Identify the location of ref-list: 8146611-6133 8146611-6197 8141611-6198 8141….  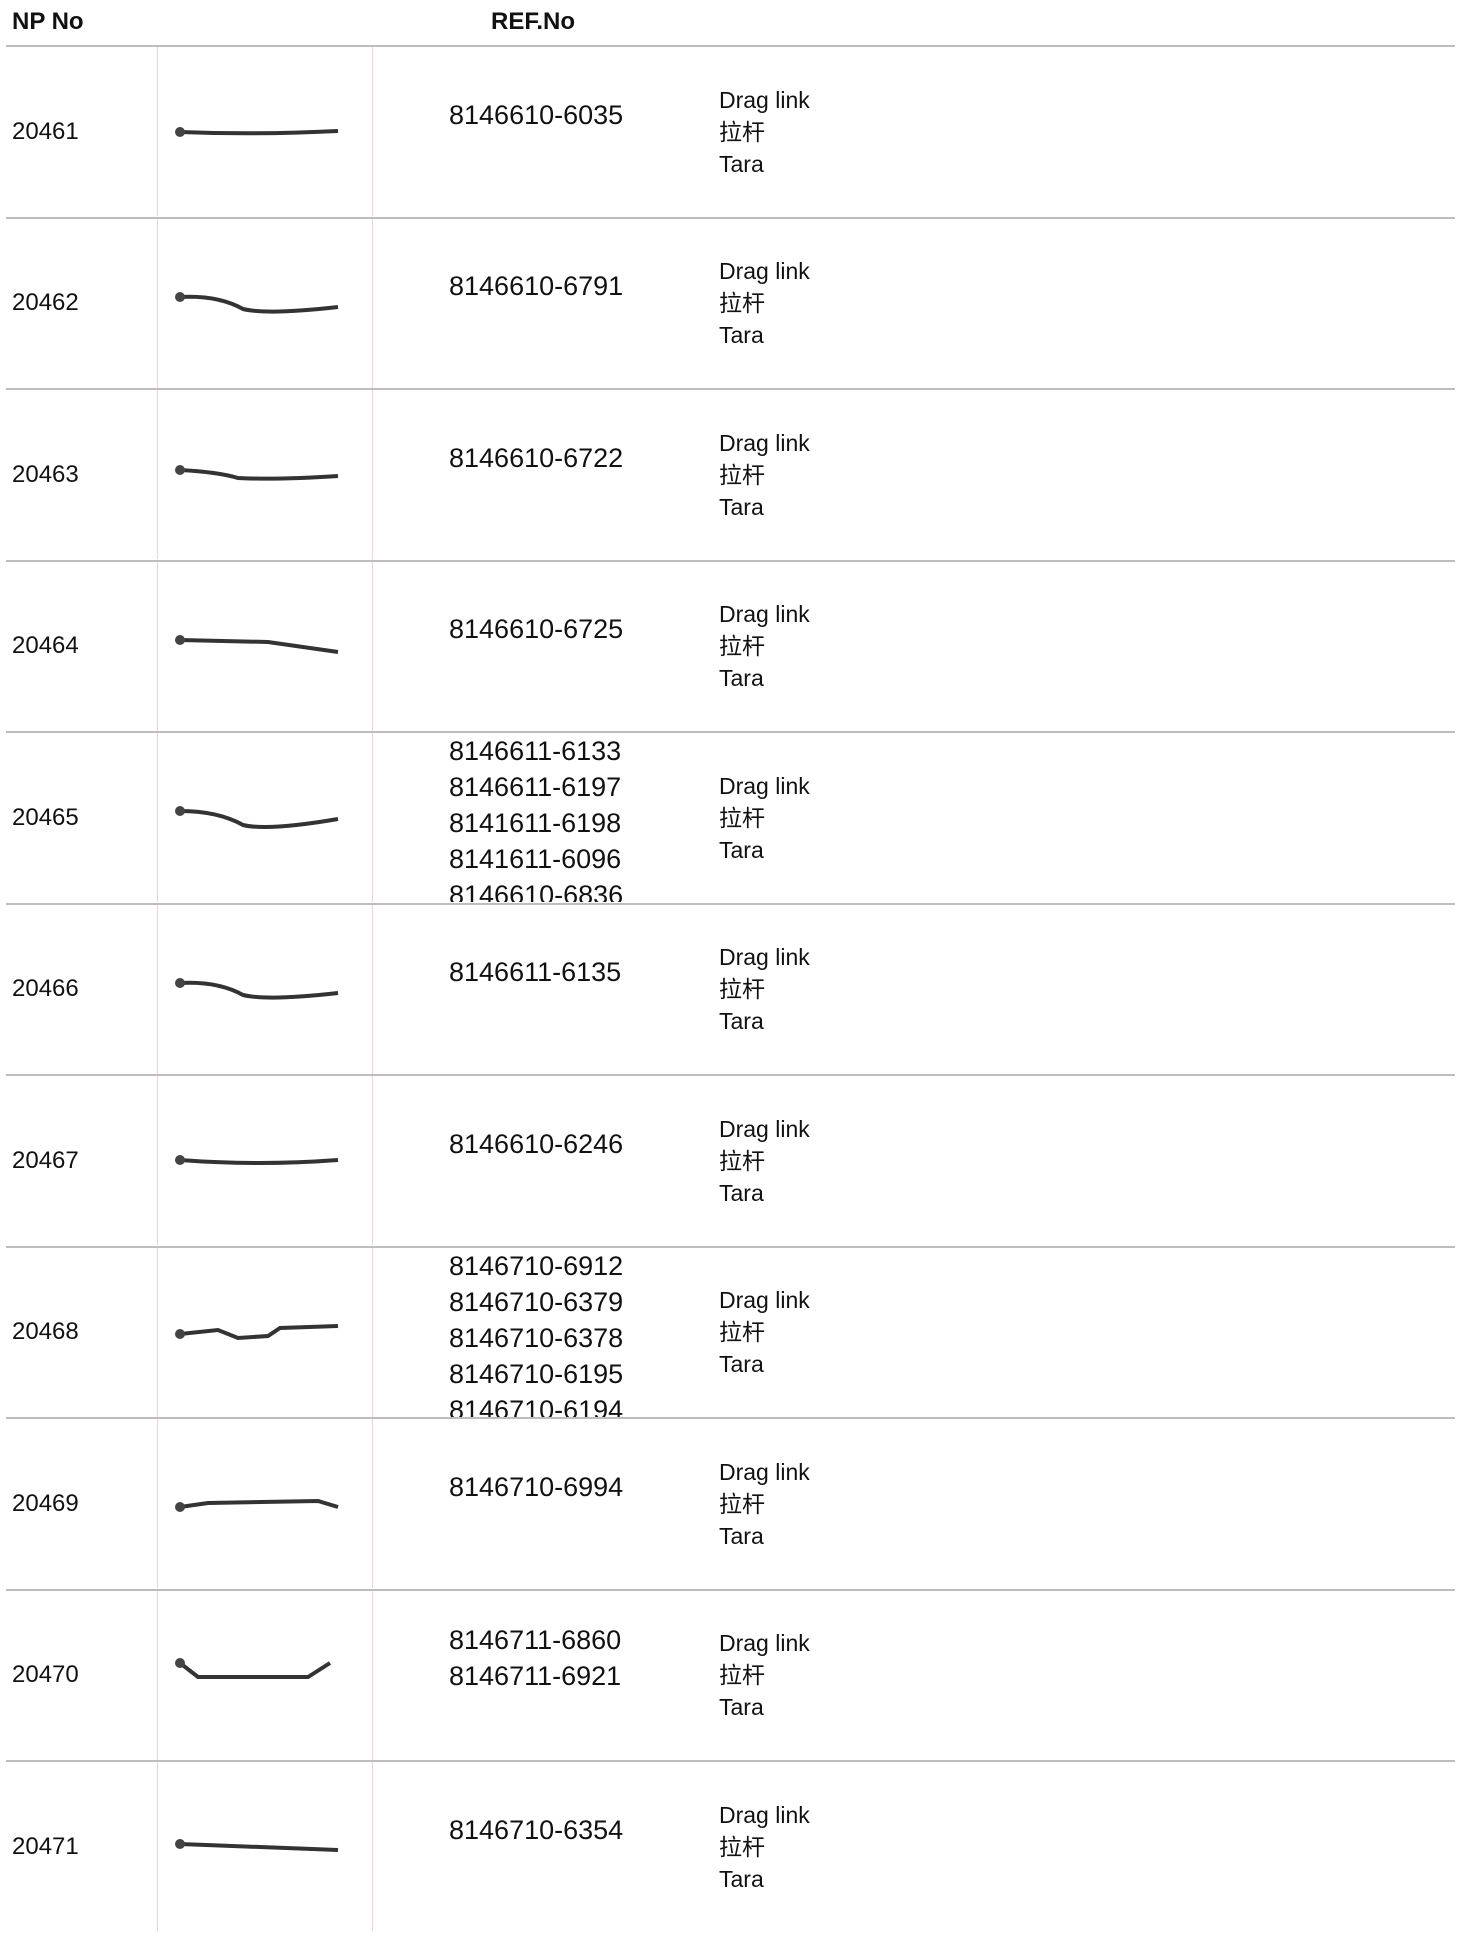
(536, 817).